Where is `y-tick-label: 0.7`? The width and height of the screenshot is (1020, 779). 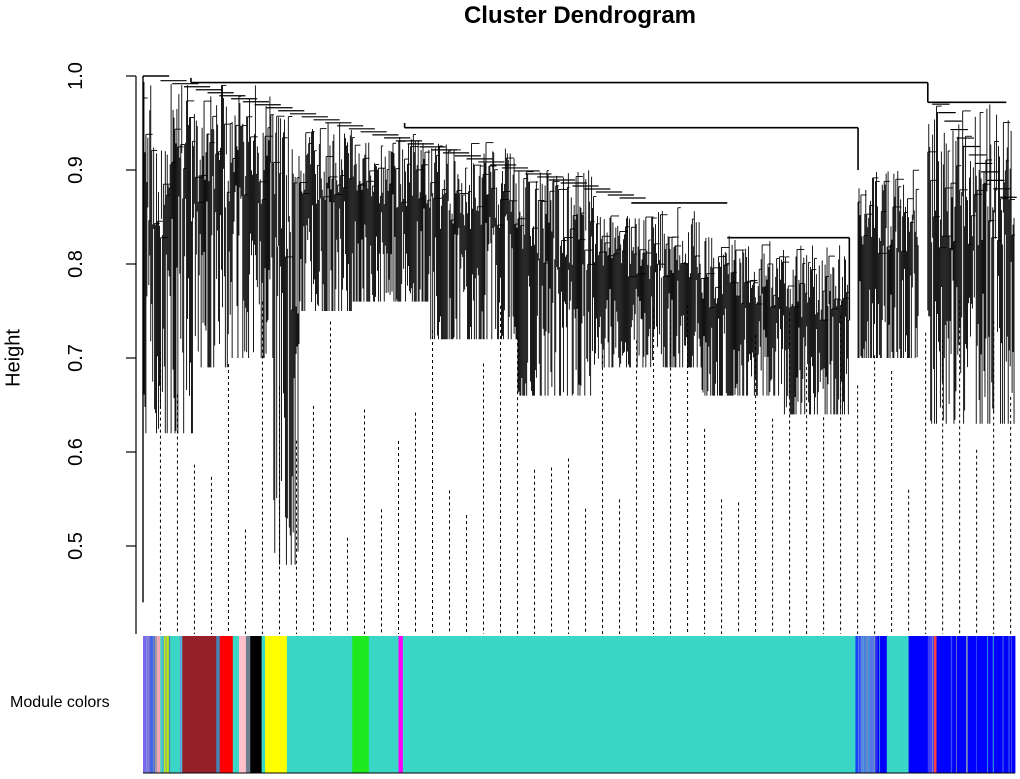
y-tick-label: 0.7 is located at coordinates (76, 358).